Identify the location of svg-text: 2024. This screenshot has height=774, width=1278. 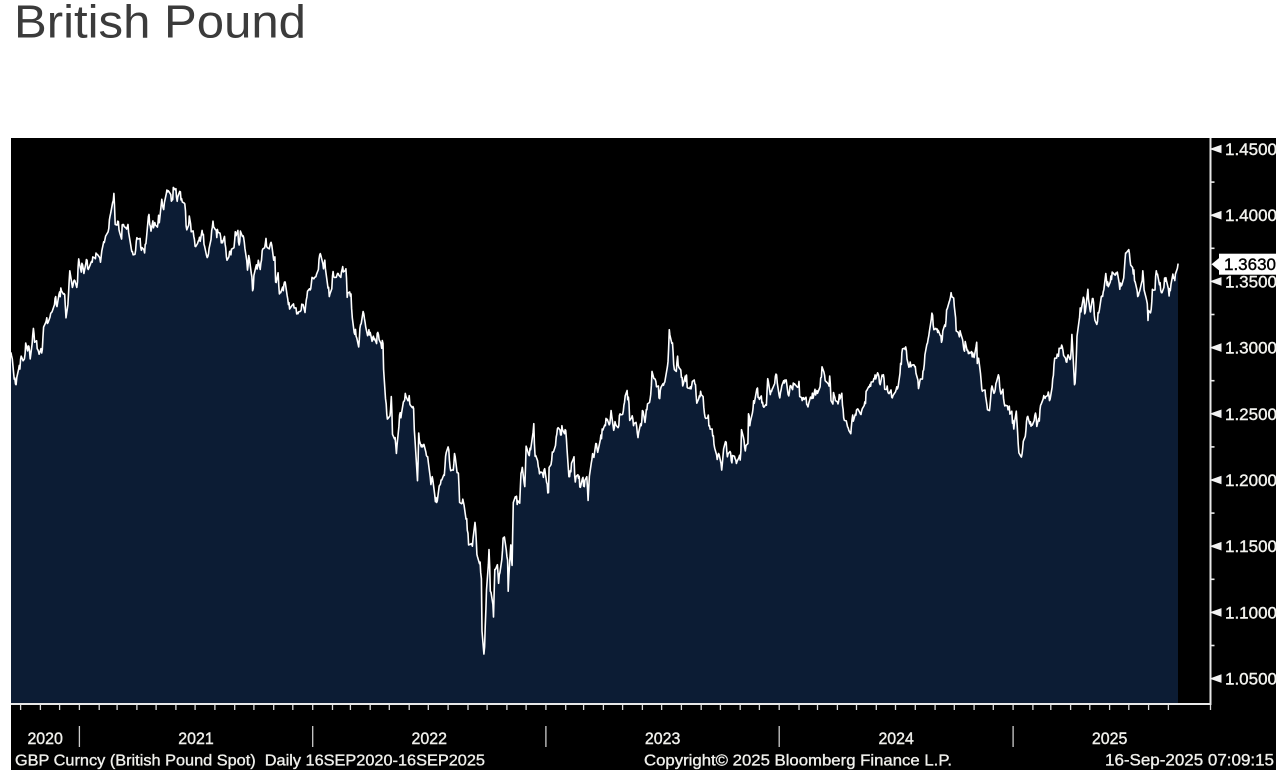
(896, 738).